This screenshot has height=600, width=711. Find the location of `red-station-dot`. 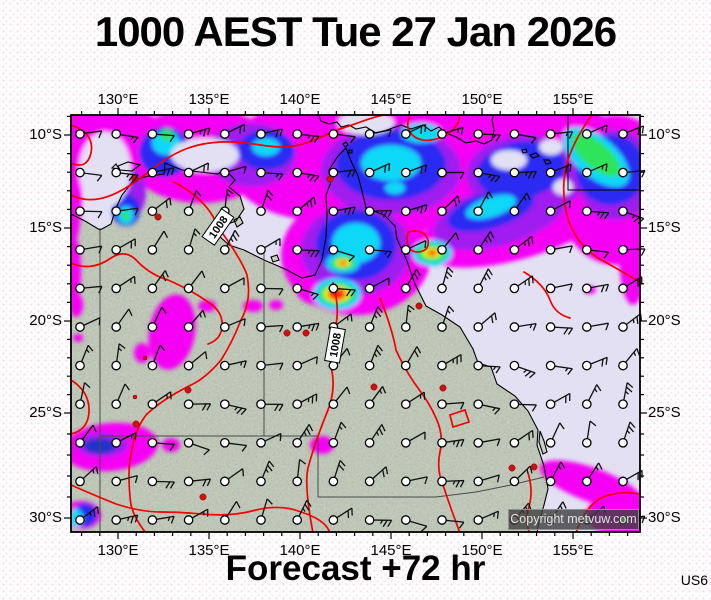

red-station-dot is located at coordinates (306, 333).